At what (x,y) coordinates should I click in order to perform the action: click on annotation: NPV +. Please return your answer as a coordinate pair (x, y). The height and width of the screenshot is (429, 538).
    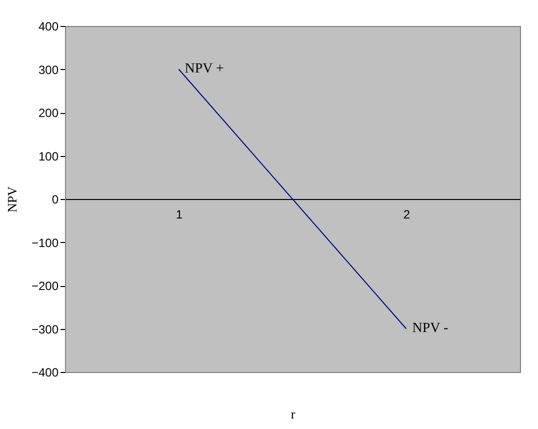
    Looking at the image, I should click on (204, 68).